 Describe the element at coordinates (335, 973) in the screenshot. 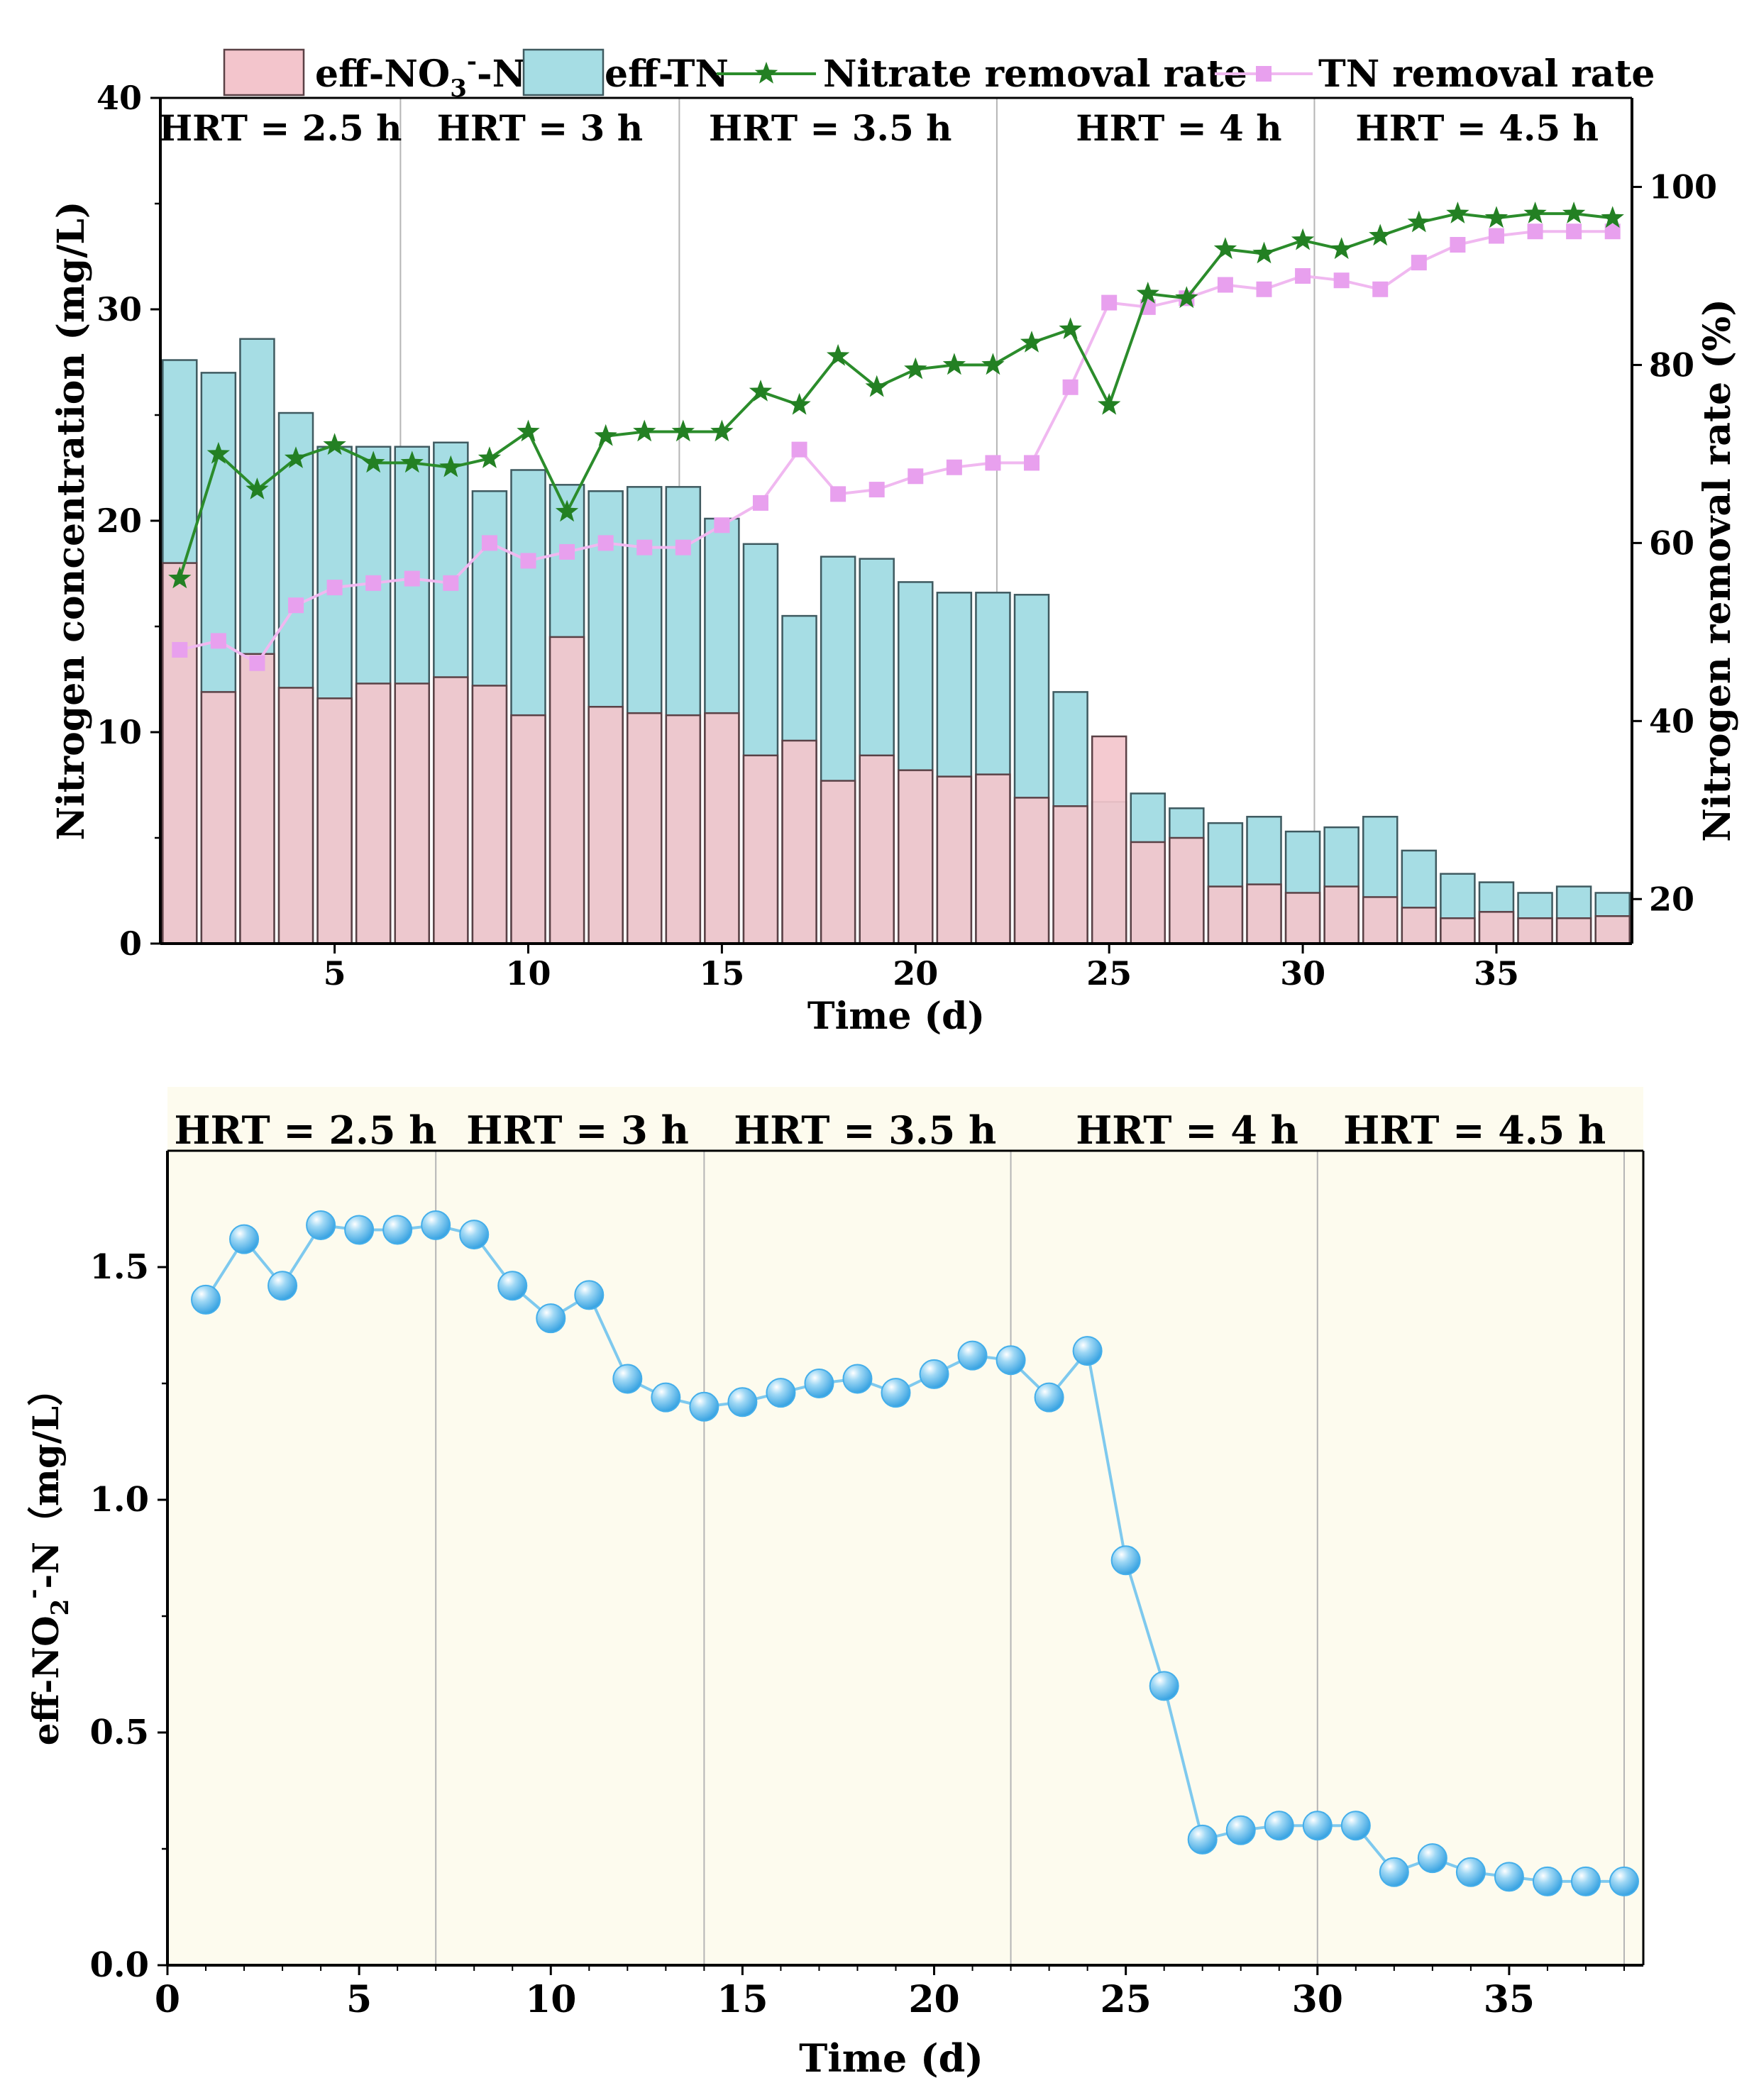

I see `x-tick-label: 5` at that location.